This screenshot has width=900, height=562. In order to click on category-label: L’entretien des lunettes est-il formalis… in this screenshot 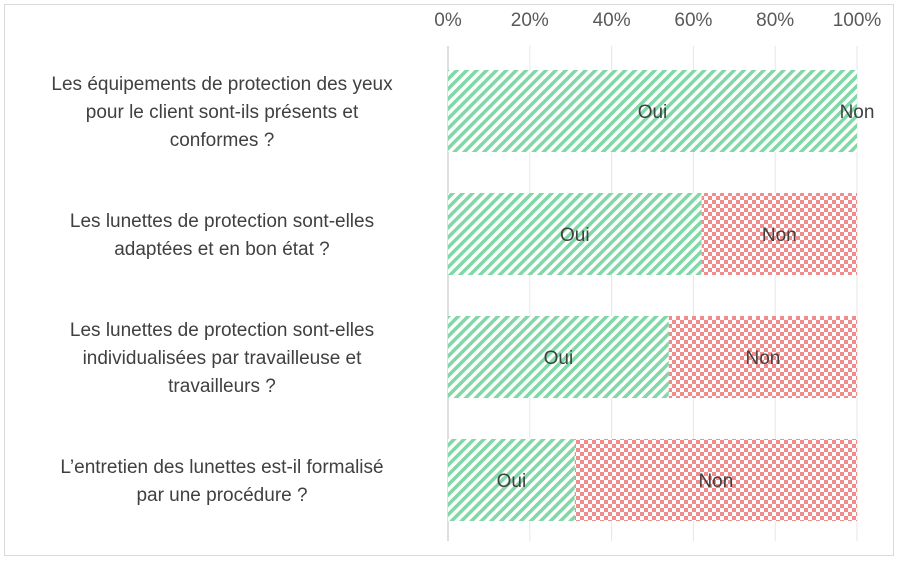, I will do `click(221, 467)`.